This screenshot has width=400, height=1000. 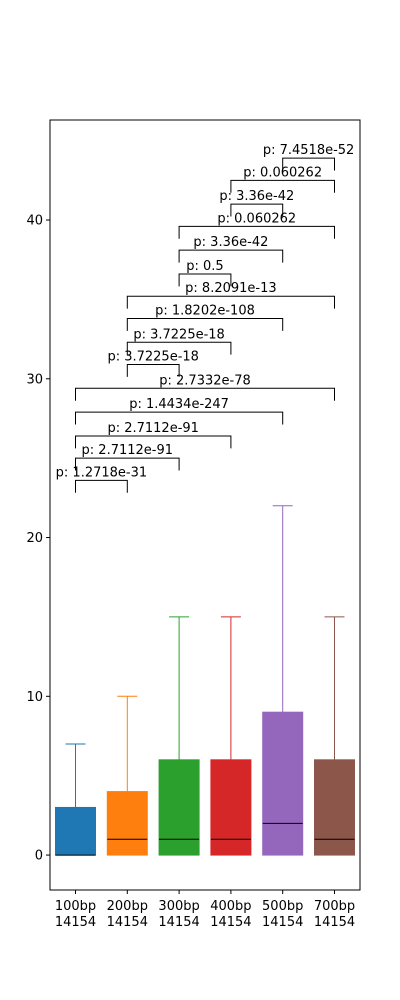 I want to click on bracket-3-5: p: 0.060262, so click(x=282, y=179).